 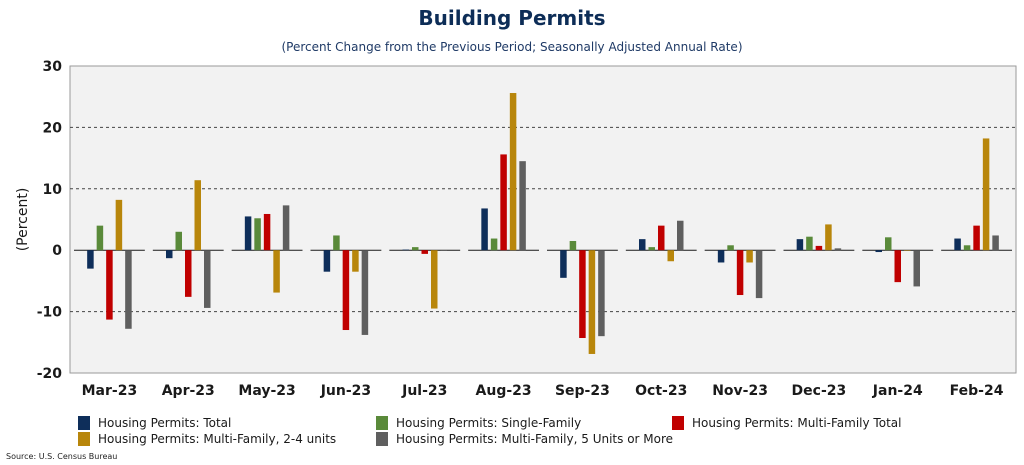 What do you see at coordinates (110, 391) in the screenshot?
I see `x-tick-label: Mar-23` at bounding box center [110, 391].